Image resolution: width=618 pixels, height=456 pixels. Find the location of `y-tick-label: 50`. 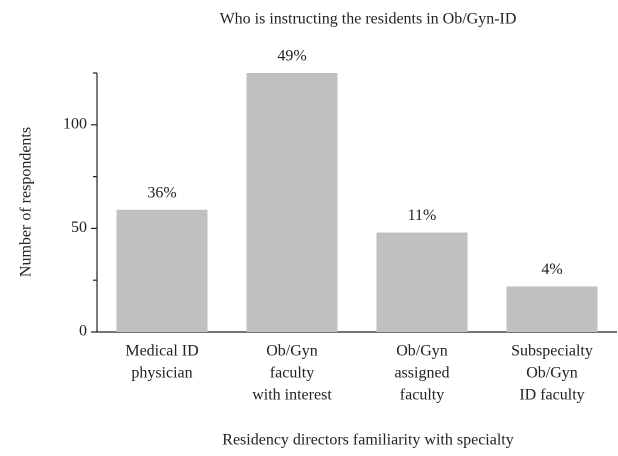

y-tick-label: 50 is located at coordinates (79, 227).